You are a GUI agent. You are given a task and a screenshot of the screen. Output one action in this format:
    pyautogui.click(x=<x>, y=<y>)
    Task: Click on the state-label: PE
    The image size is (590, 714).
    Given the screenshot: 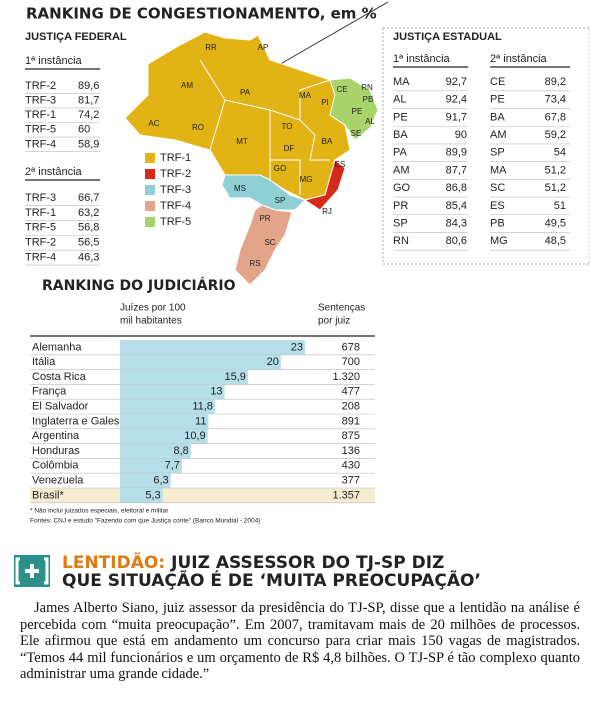 What is the action you would take?
    pyautogui.click(x=357, y=111)
    